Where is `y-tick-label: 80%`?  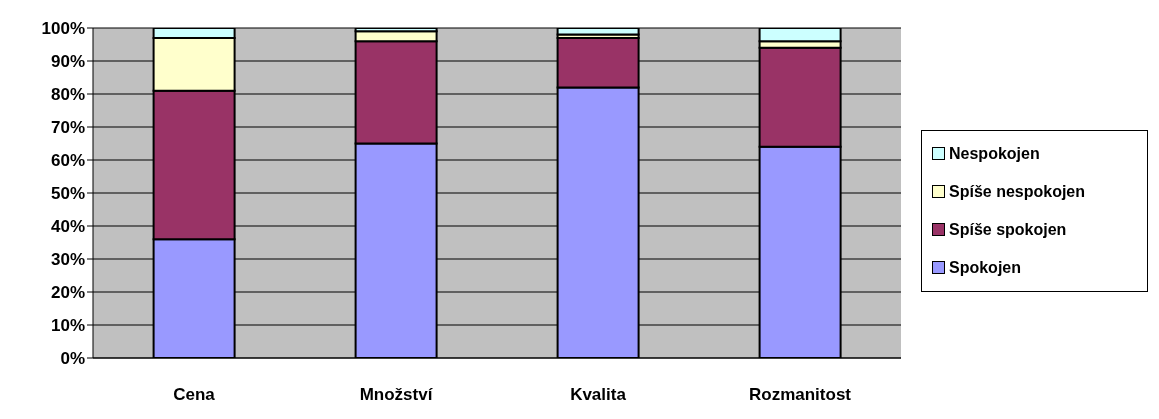
y-tick-label: 80% is located at coordinates (67, 95).